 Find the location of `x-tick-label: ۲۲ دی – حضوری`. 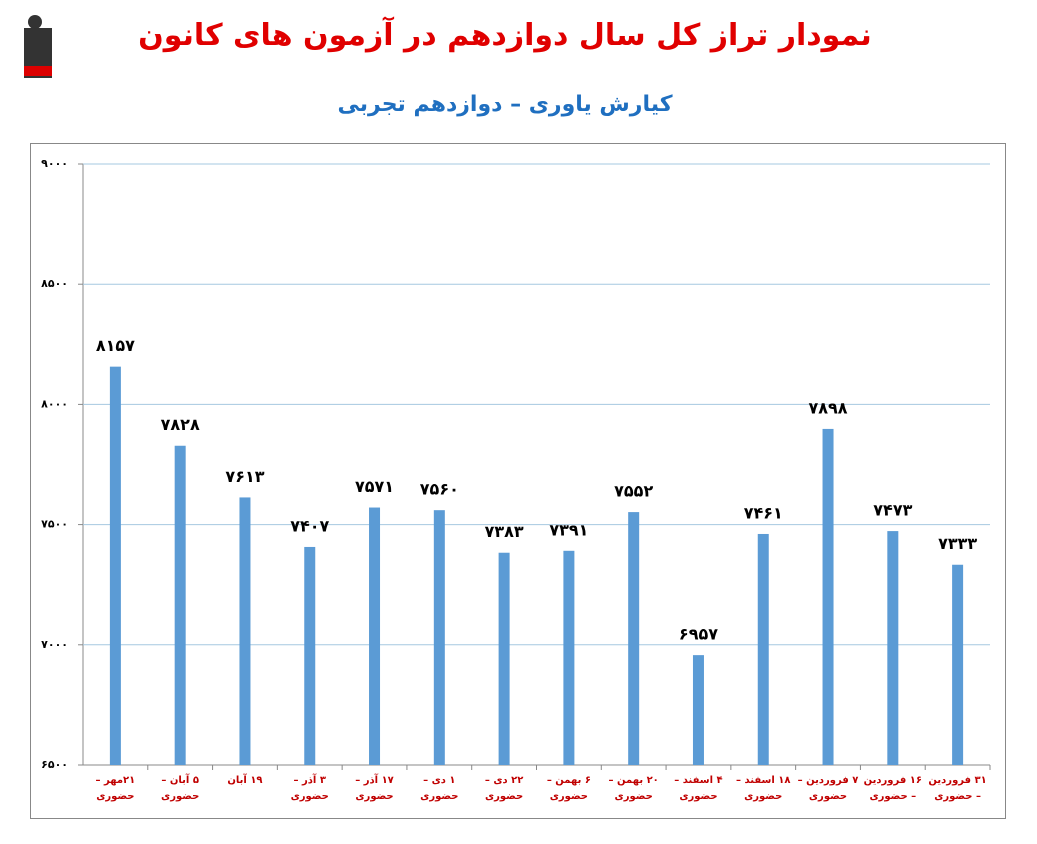

x-tick-label: ۲۲ دی – حضوری is located at coordinates (504, 788).